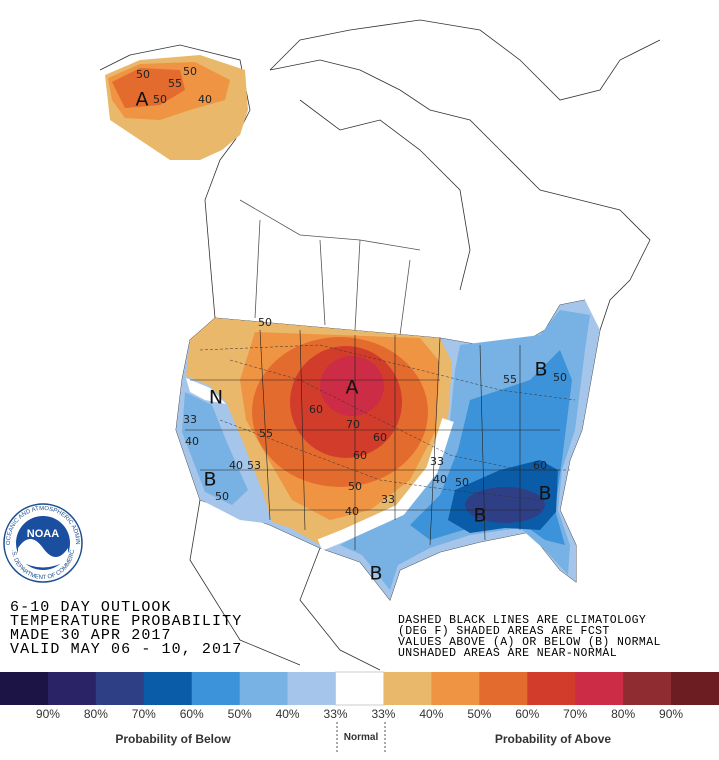 Image resolution: width=719 pixels, height=760 pixels. What do you see at coordinates (216, 398) in the screenshot?
I see `region-letter: N` at bounding box center [216, 398].